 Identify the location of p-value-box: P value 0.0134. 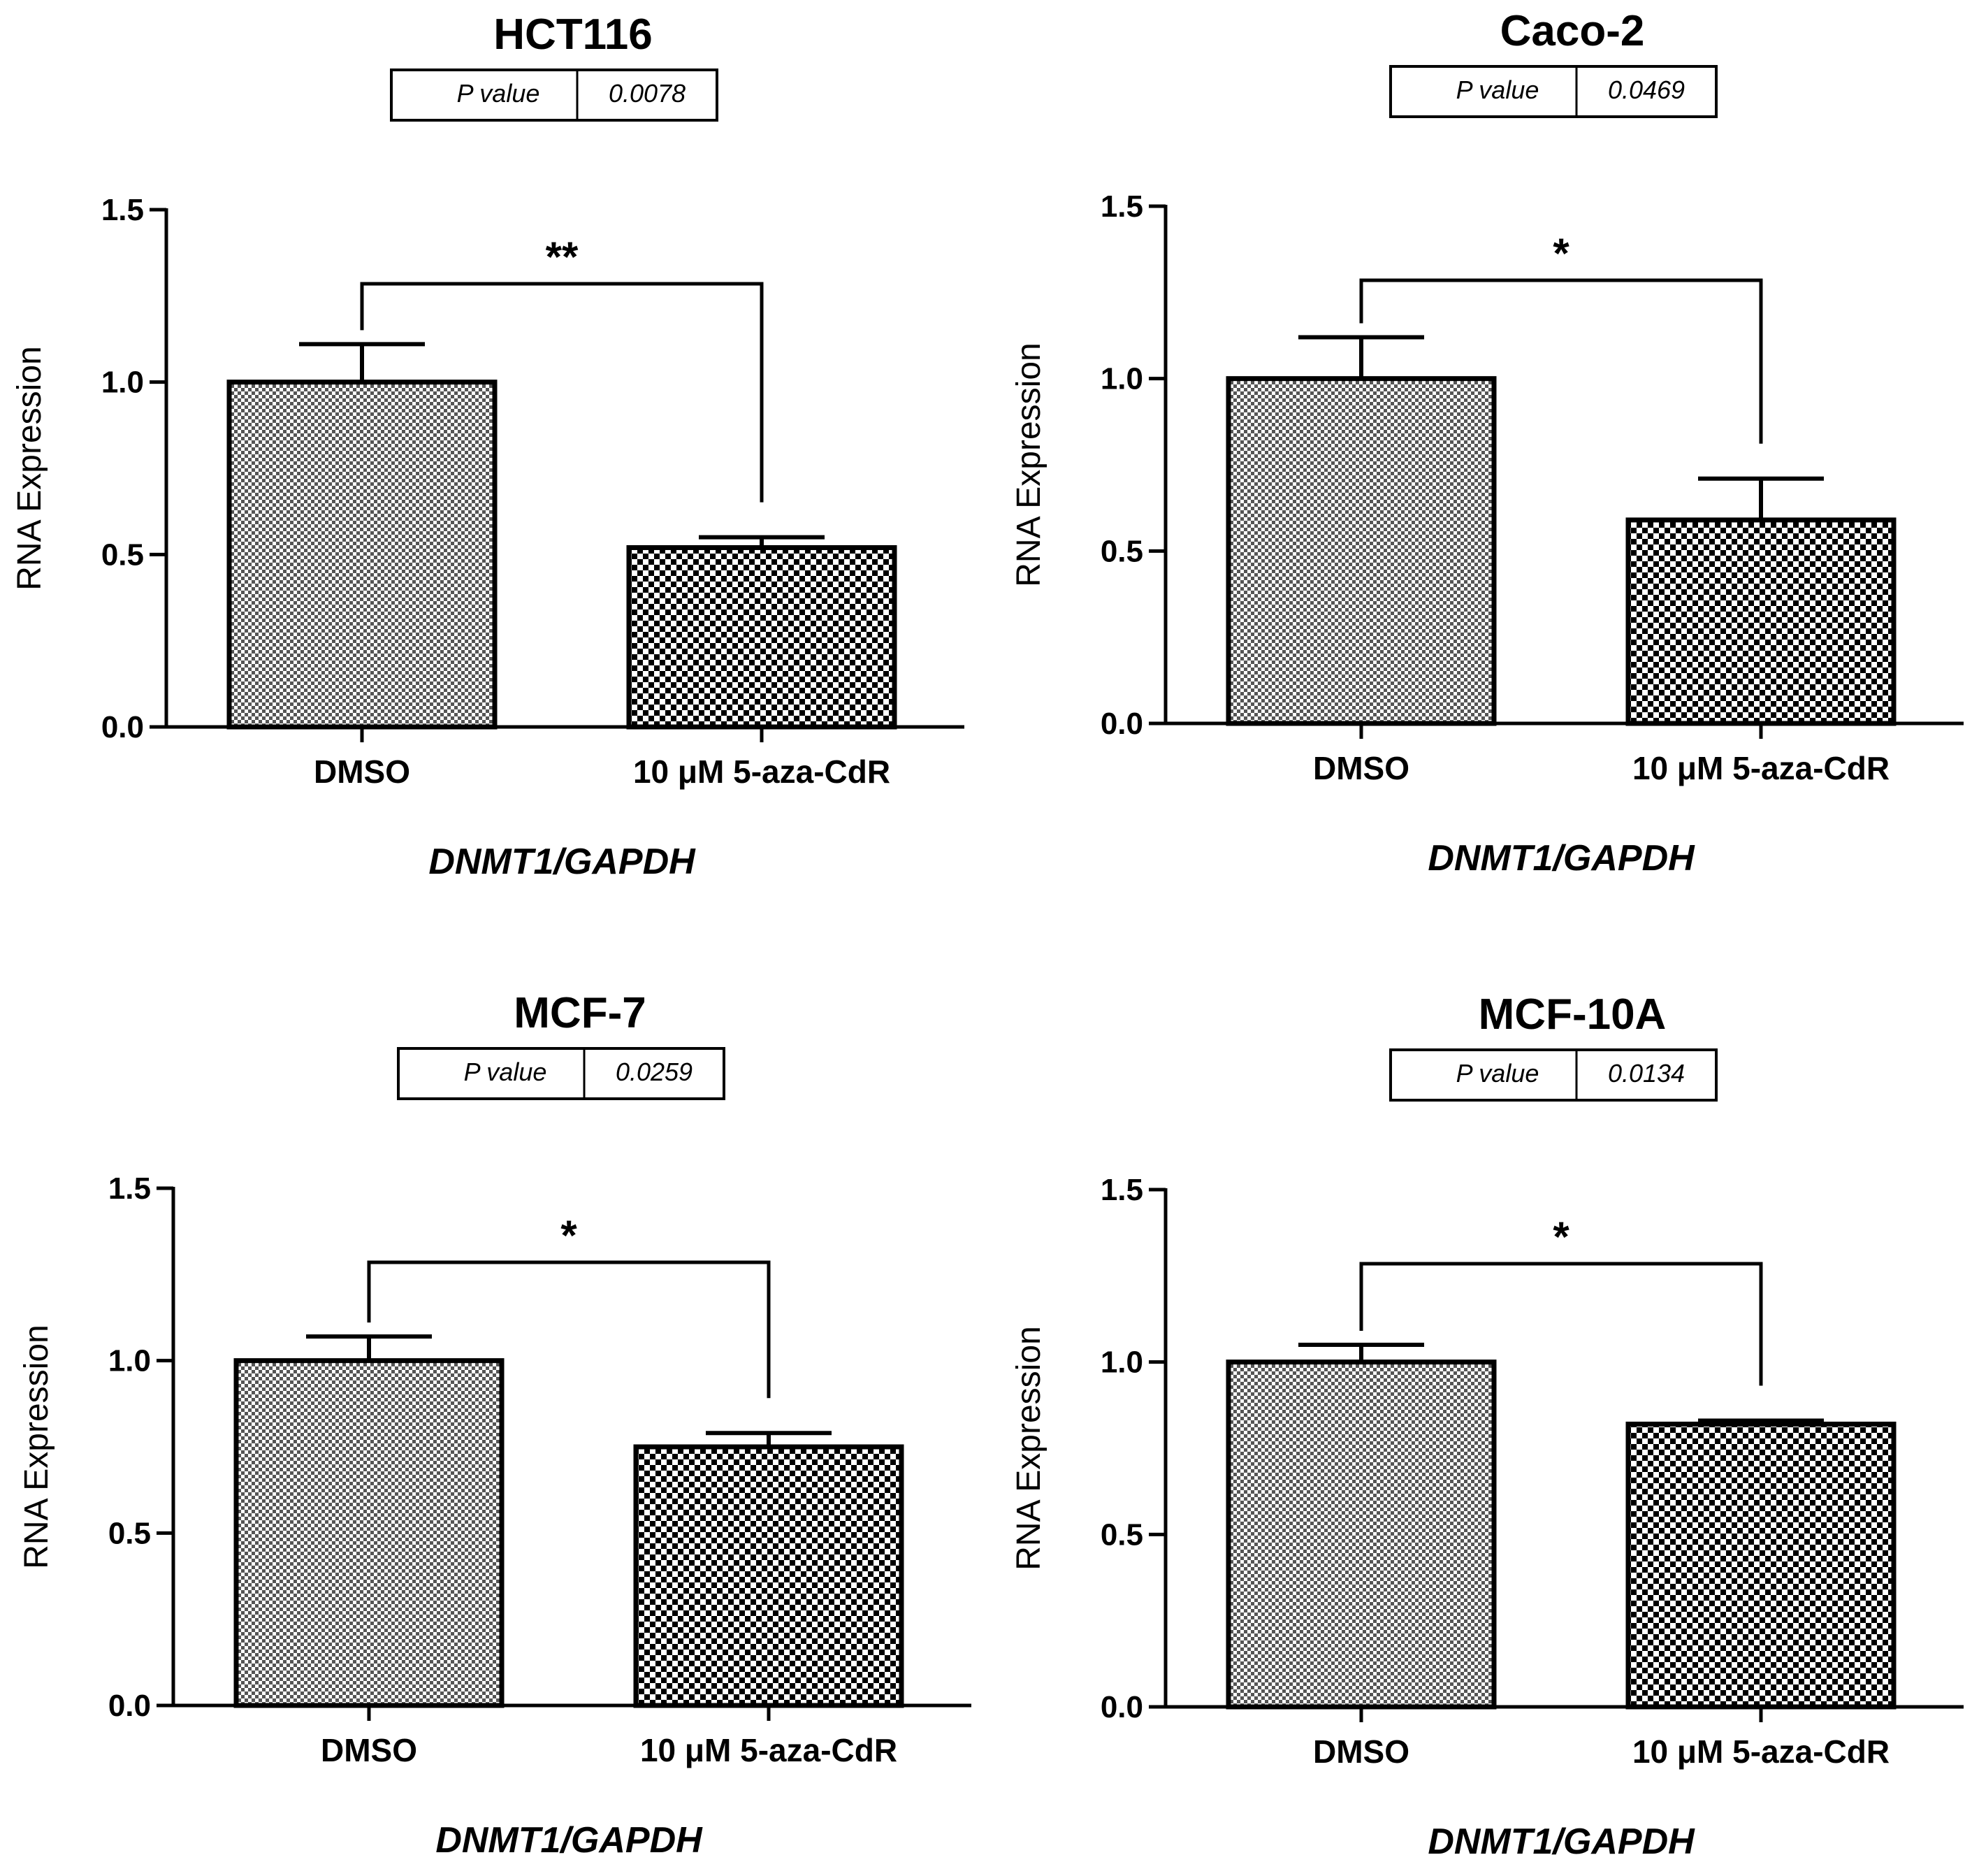
(1553, 1075).